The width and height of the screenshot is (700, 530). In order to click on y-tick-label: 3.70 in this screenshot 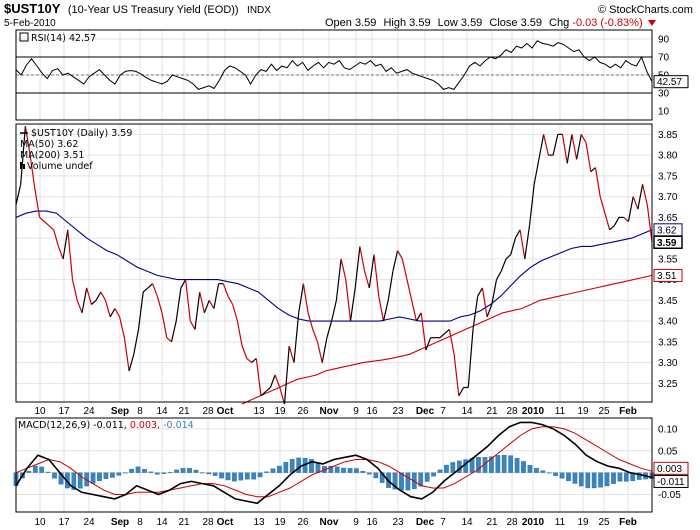, I will do `click(668, 197)`.